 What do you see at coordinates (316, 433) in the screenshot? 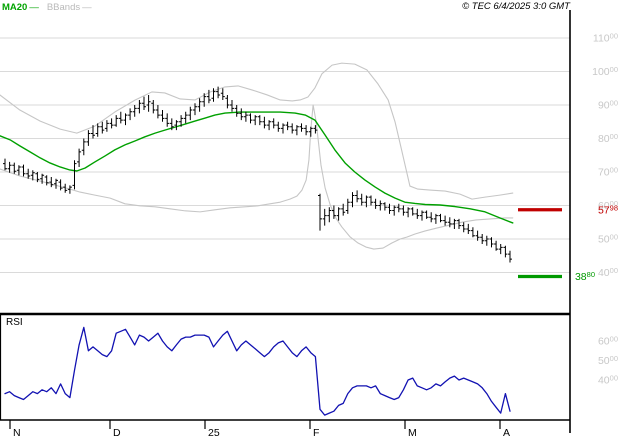
I see `time-axis-label: F` at bounding box center [316, 433].